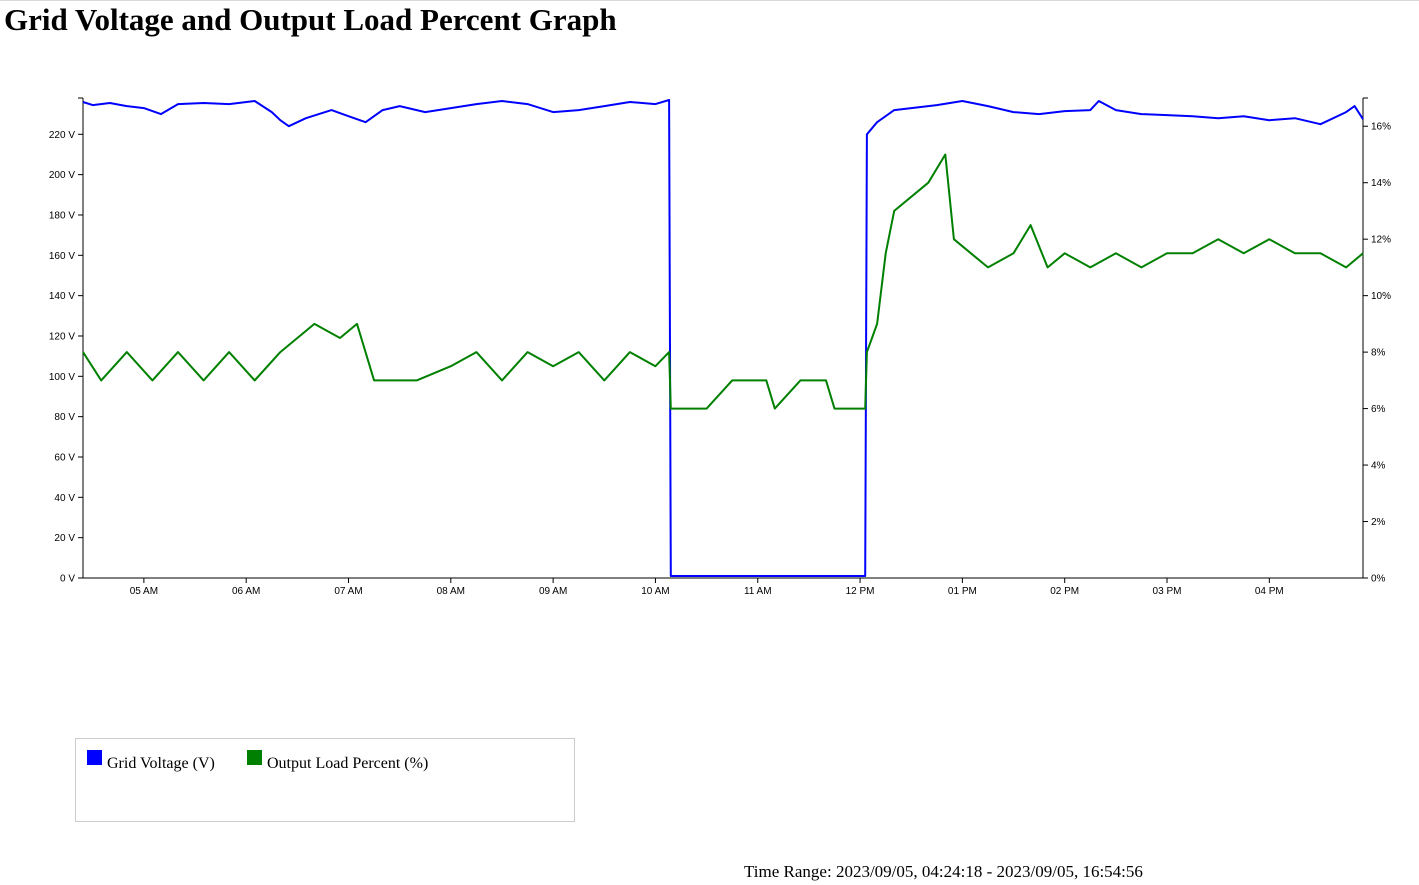 This screenshot has height=885, width=1419. Describe the element at coordinates (62, 377) in the screenshot. I see `left-tick-label: 100 V` at that location.